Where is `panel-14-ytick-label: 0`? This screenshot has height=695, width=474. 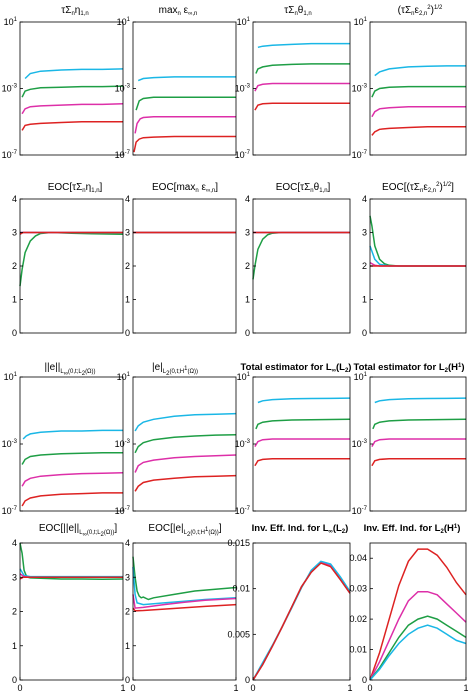 panel-14-ytick-label: 0 is located at coordinates (127, 680).